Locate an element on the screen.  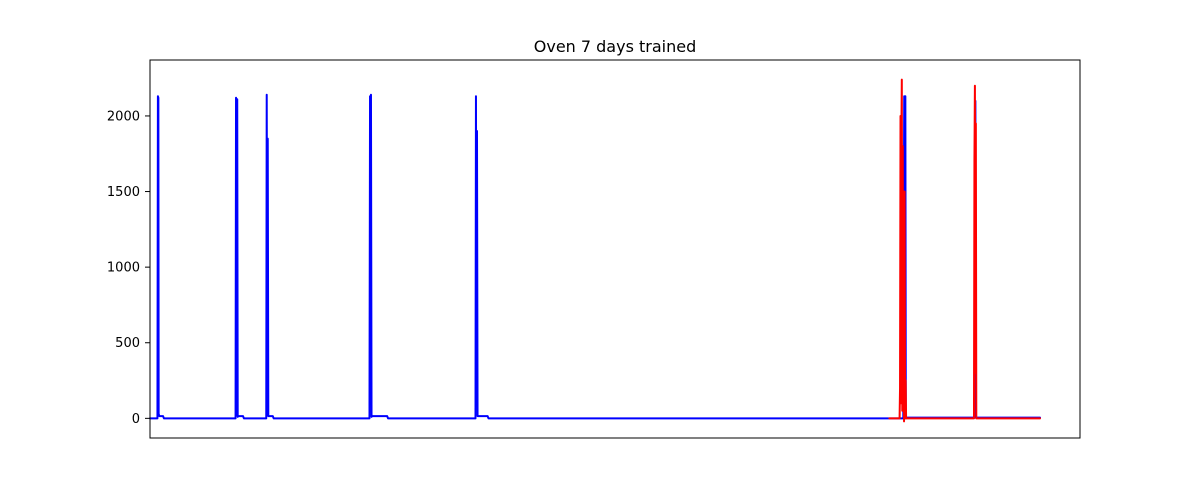
y-tick-label: 1500 is located at coordinates (123, 192).